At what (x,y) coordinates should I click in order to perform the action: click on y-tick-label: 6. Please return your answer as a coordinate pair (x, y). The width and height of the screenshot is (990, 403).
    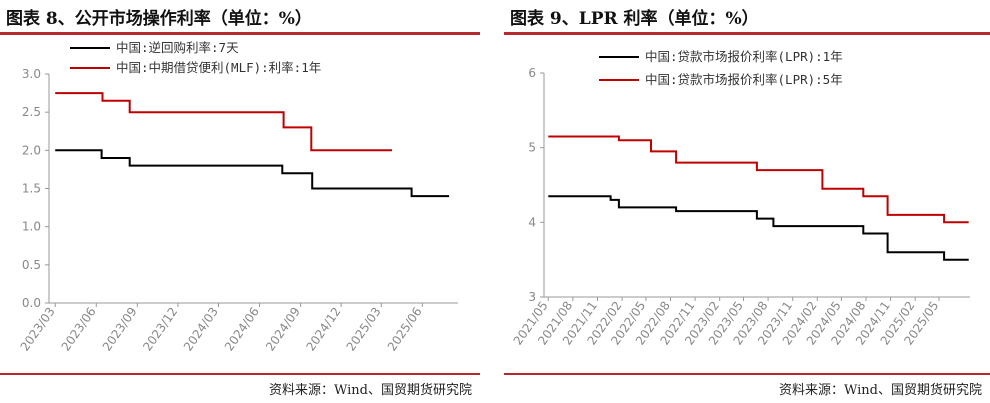
    Looking at the image, I should click on (532, 73).